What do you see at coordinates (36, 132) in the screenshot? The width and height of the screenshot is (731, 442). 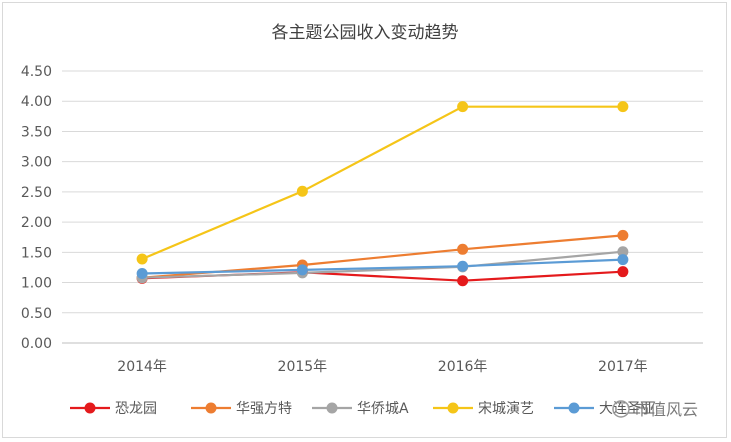 I see `y-tick-label: 3.50` at bounding box center [36, 132].